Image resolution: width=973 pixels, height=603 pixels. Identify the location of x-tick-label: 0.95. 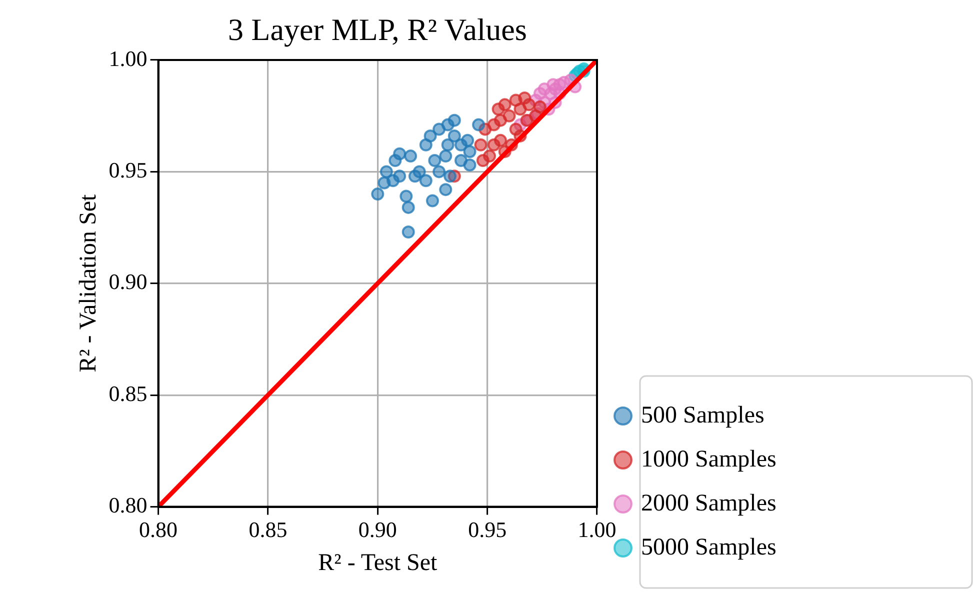
(487, 529).